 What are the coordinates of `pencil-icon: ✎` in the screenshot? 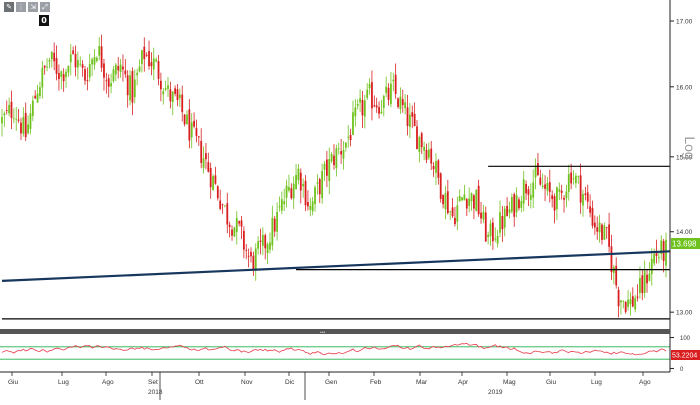 It's located at (9, 7).